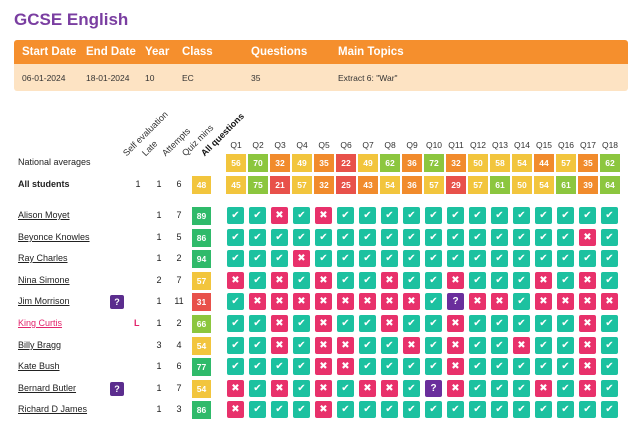  I want to click on student-name-link: Kate Bush, so click(39, 366).